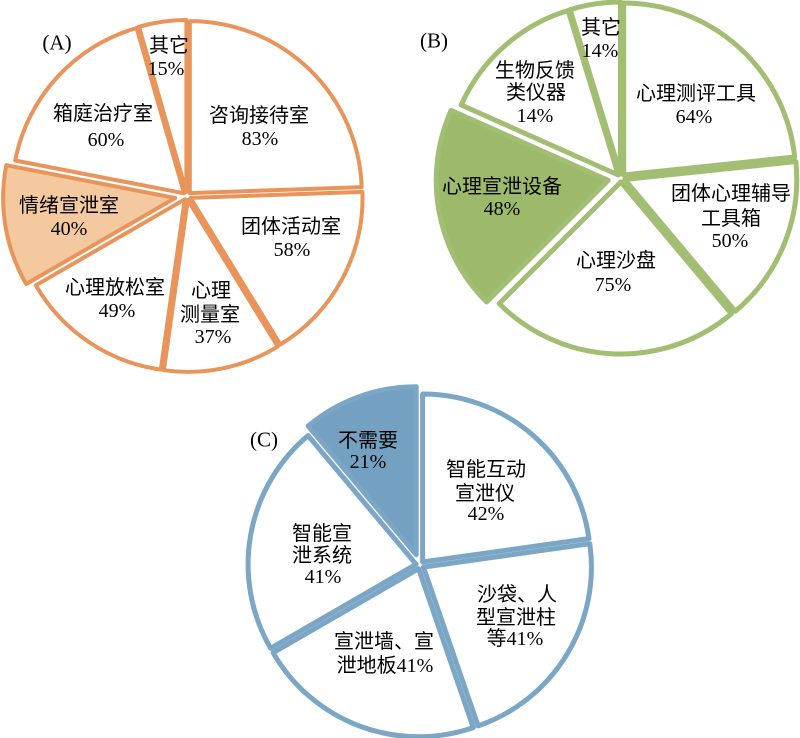 The height and width of the screenshot is (738, 800). What do you see at coordinates (210, 315) in the screenshot?
I see `slice-label-0-2-1: 测量室` at bounding box center [210, 315].